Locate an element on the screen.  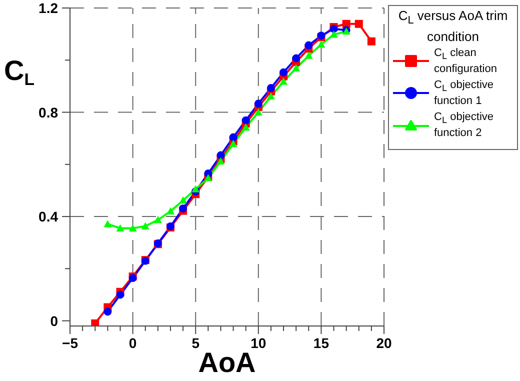
y-tick-label: 0.4 is located at coordinates (48, 216).